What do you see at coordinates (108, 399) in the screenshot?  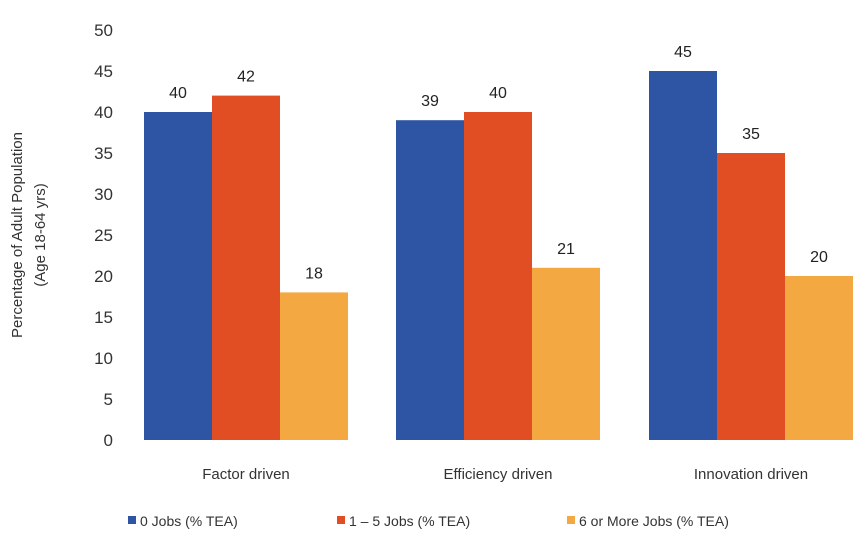 I see `y-tick-label: 5` at bounding box center [108, 399].